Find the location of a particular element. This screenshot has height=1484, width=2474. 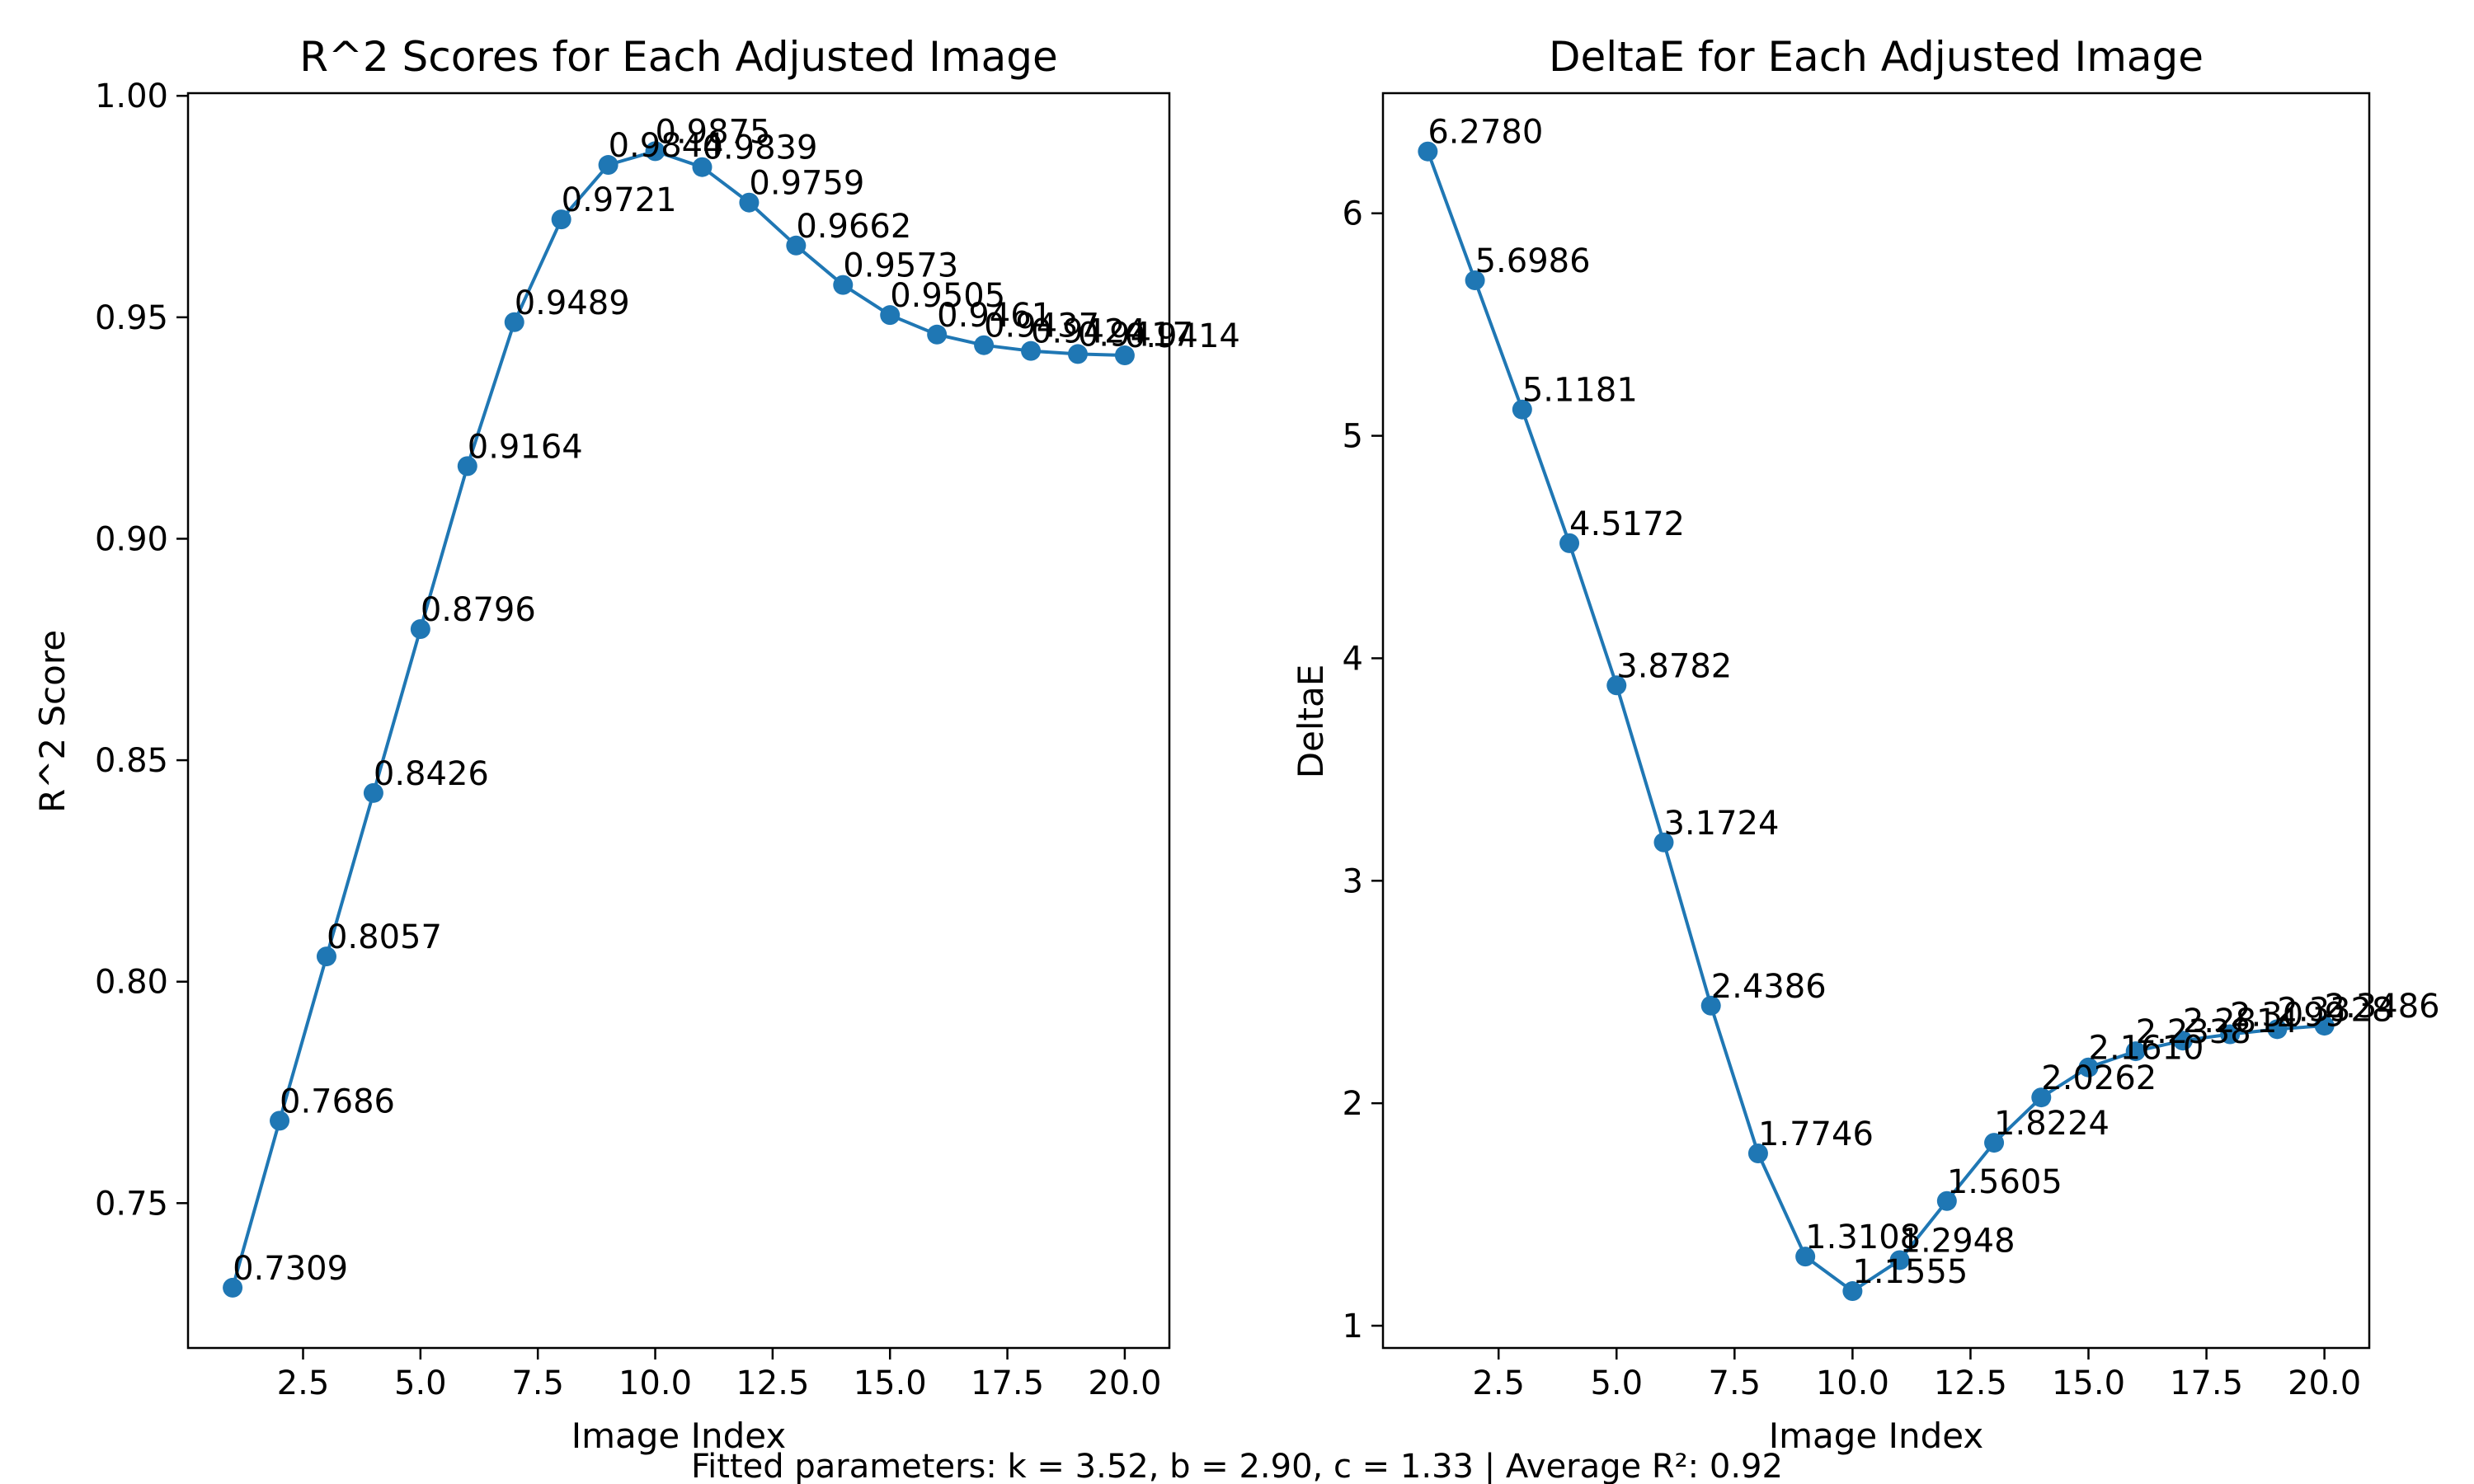

deltae-data-label: 2.4386 is located at coordinates (1769, 987).